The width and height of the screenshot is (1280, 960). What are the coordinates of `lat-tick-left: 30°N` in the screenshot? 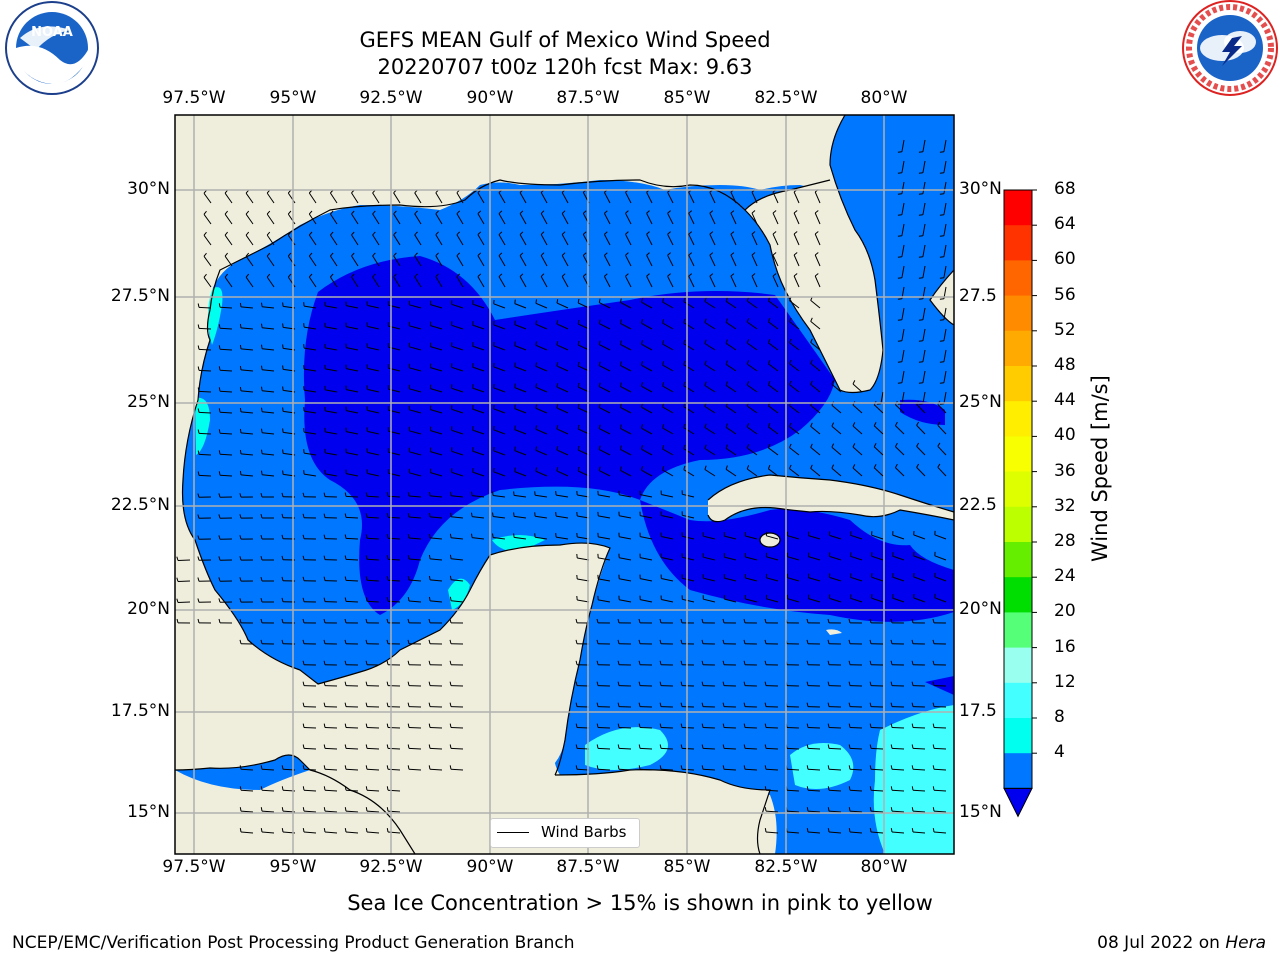 It's located at (148, 189).